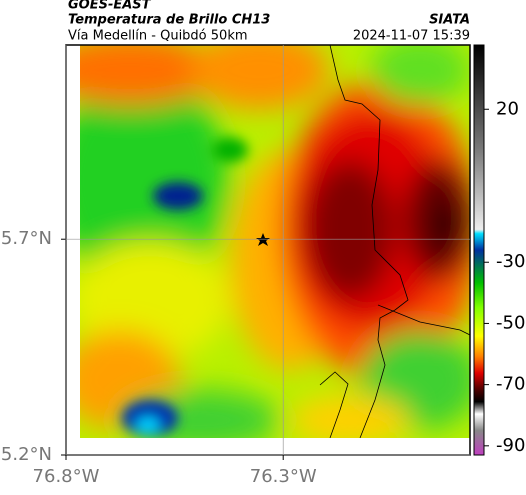 This screenshot has height=495, width=526. What do you see at coordinates (510, 445) in the screenshot?
I see `colorbar-label: -90` at bounding box center [510, 445].